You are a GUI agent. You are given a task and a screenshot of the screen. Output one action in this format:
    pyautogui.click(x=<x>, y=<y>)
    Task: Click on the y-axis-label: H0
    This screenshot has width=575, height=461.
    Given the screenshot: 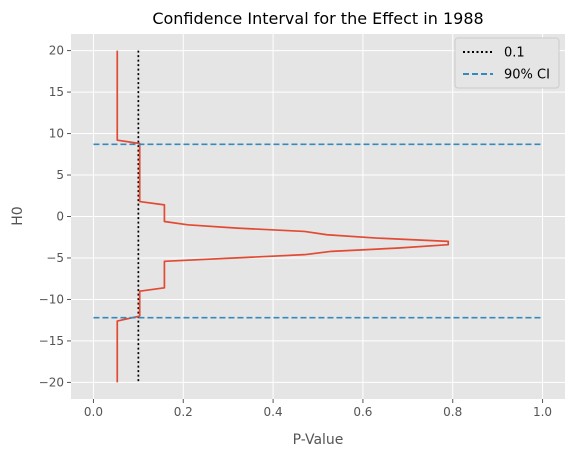 What is the action you would take?
    pyautogui.click(x=18, y=215)
    